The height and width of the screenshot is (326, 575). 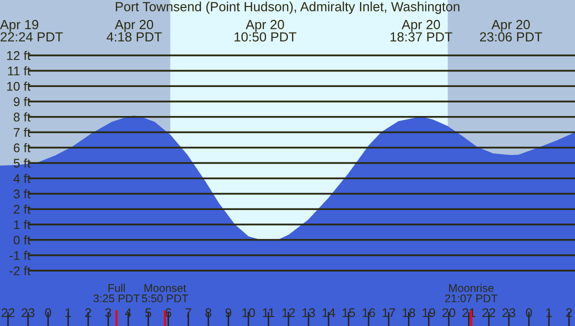 What do you see at coordinates (388, 313) in the screenshot?
I see `x-tick-label: 17` at bounding box center [388, 313].